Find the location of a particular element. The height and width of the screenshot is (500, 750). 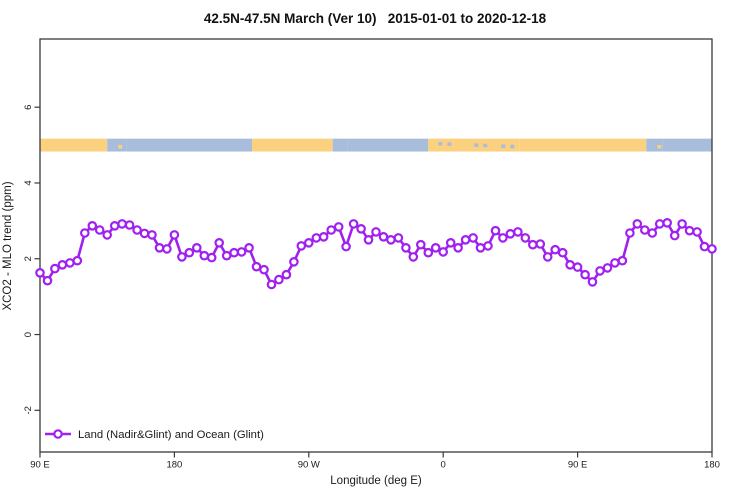

y-tick-label: -2 is located at coordinates (28, 410).